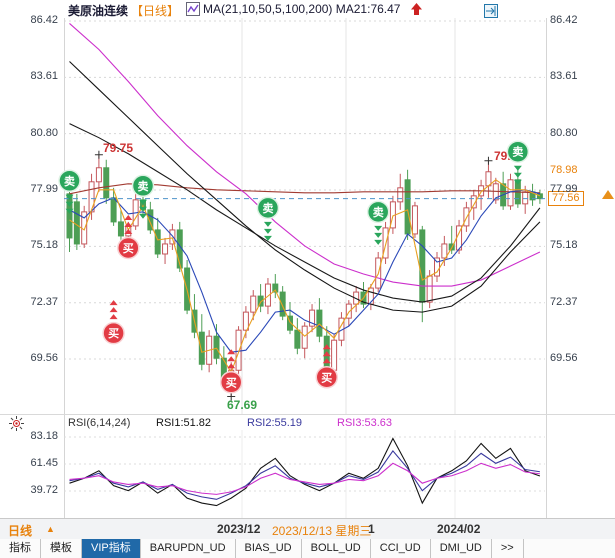 The width and height of the screenshot is (615, 558). What do you see at coordinates (242, 405) in the screenshot?
I see `svg-text: 67.69` at bounding box center [242, 405].